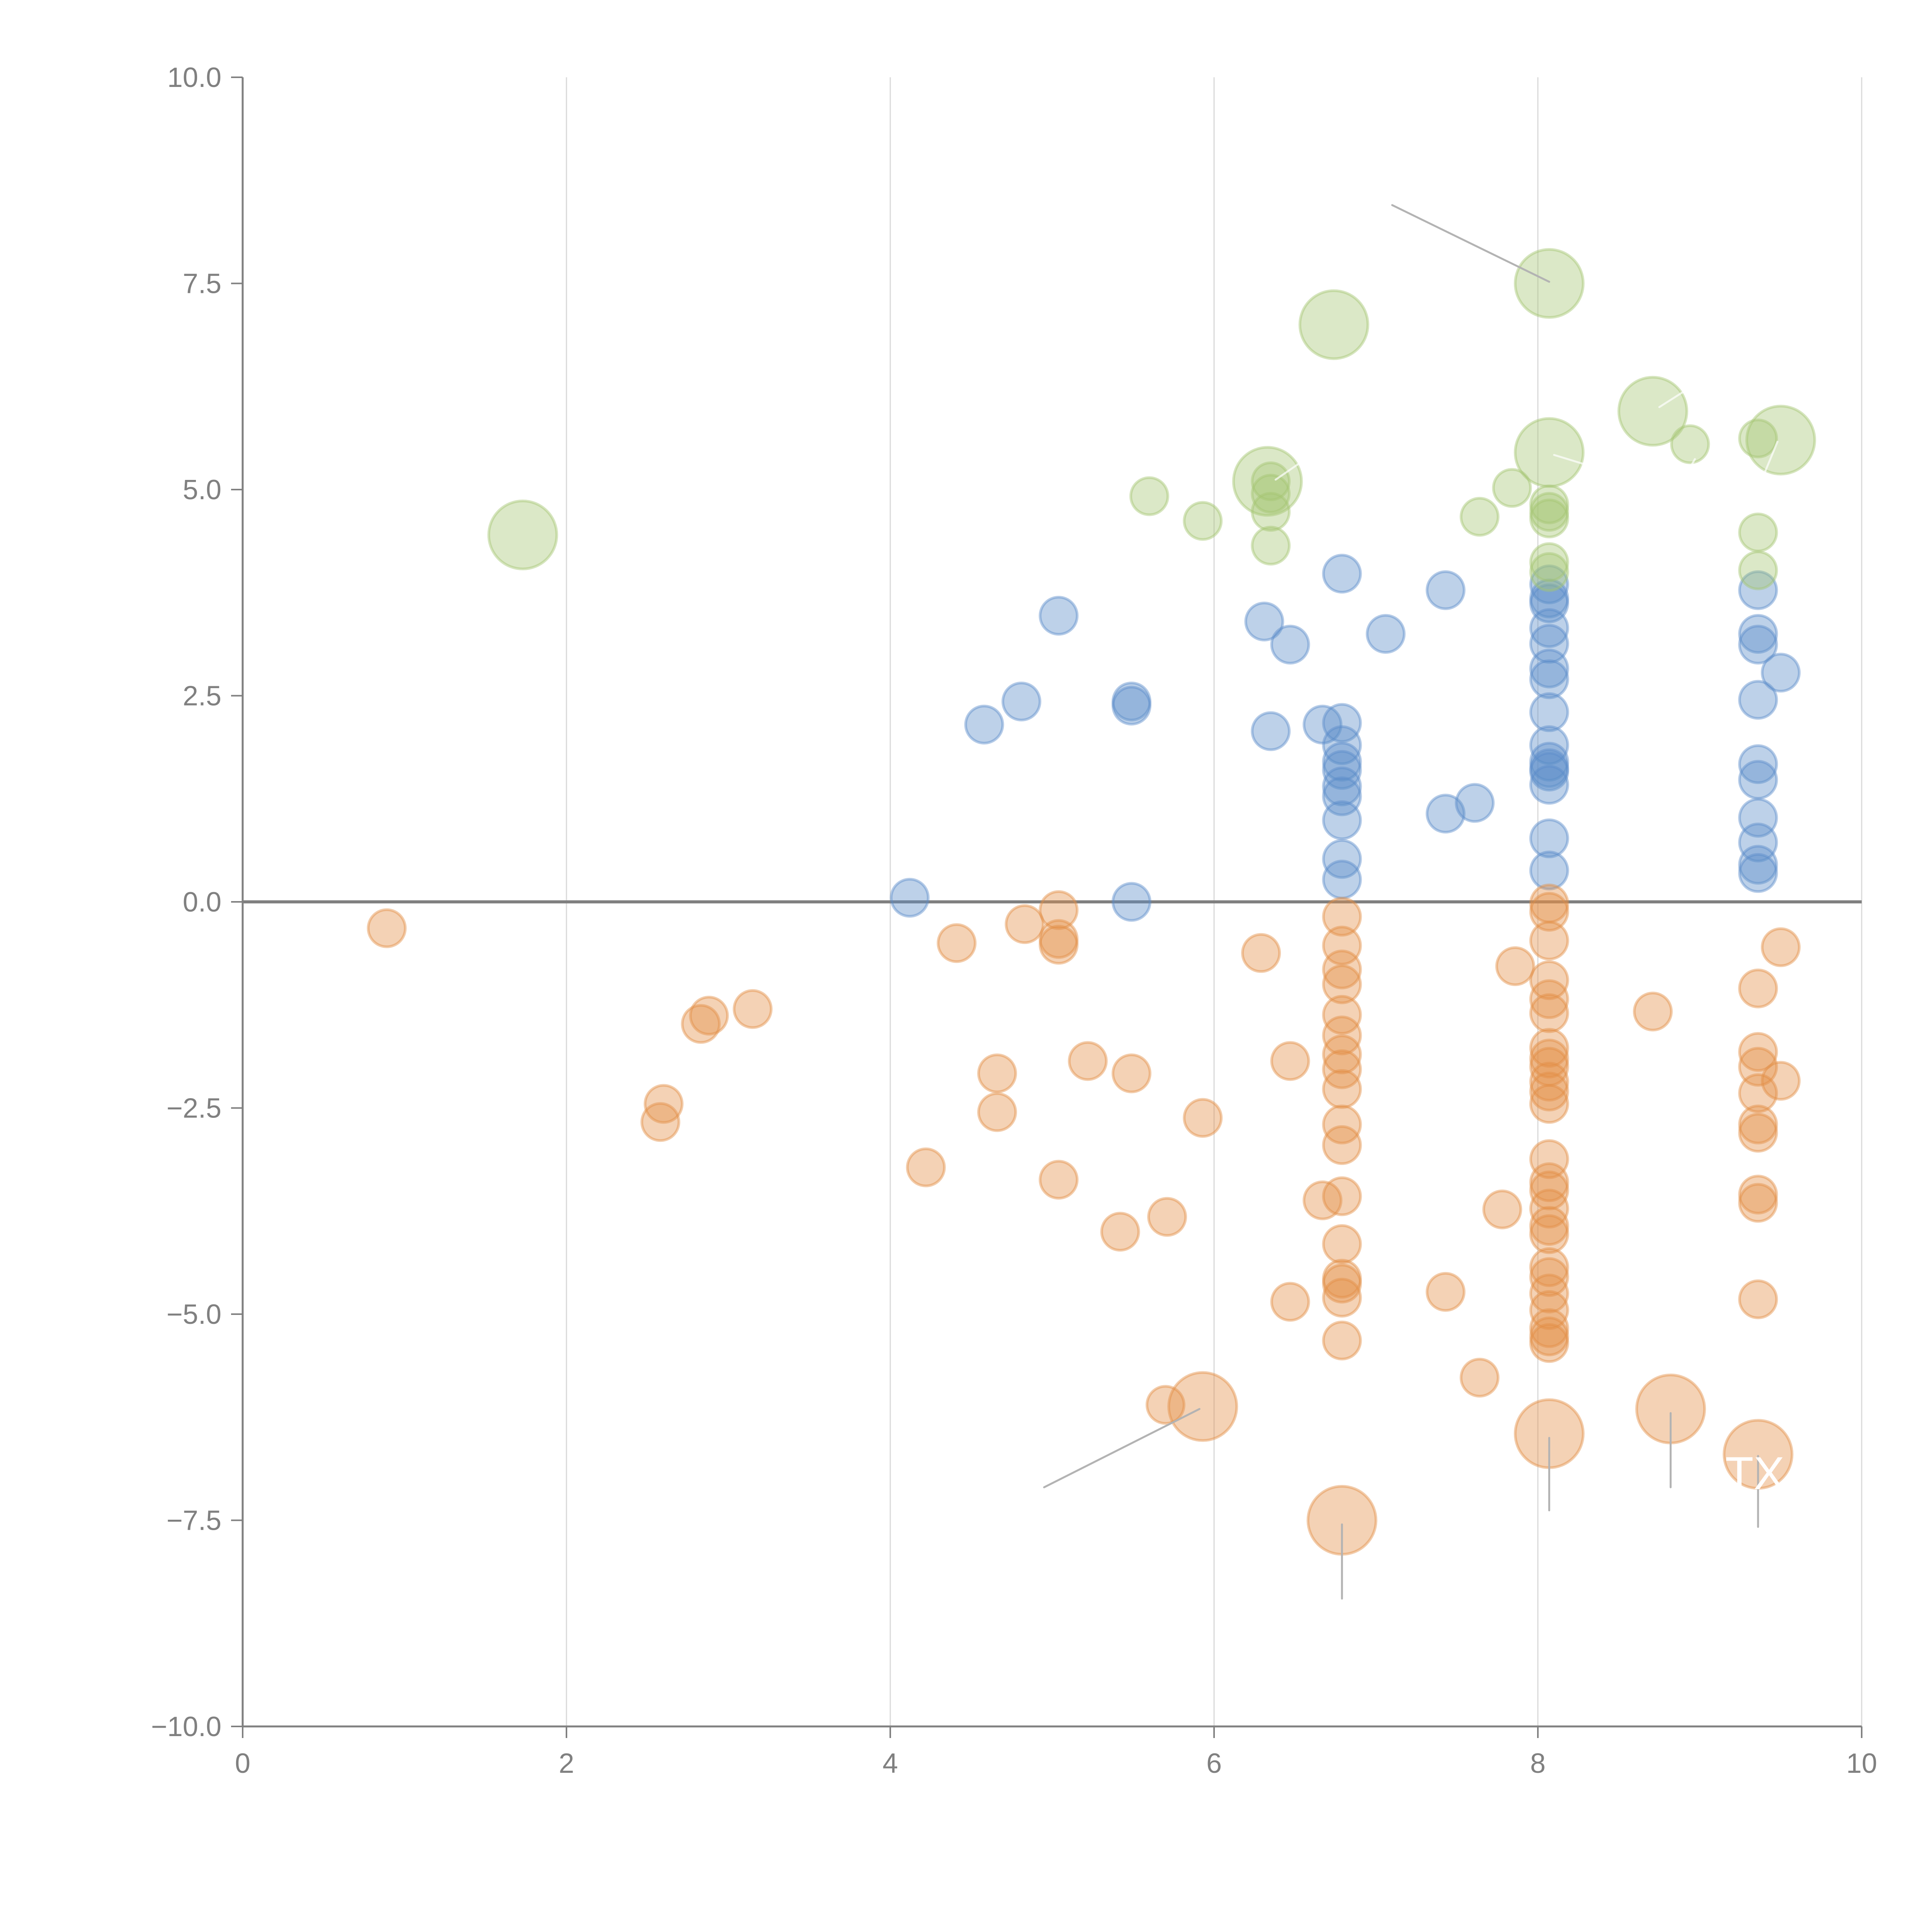 The height and width of the screenshot is (1932, 1932). Describe the element at coordinates (202, 489) in the screenshot. I see `y-tick-label: 5.0` at that location.